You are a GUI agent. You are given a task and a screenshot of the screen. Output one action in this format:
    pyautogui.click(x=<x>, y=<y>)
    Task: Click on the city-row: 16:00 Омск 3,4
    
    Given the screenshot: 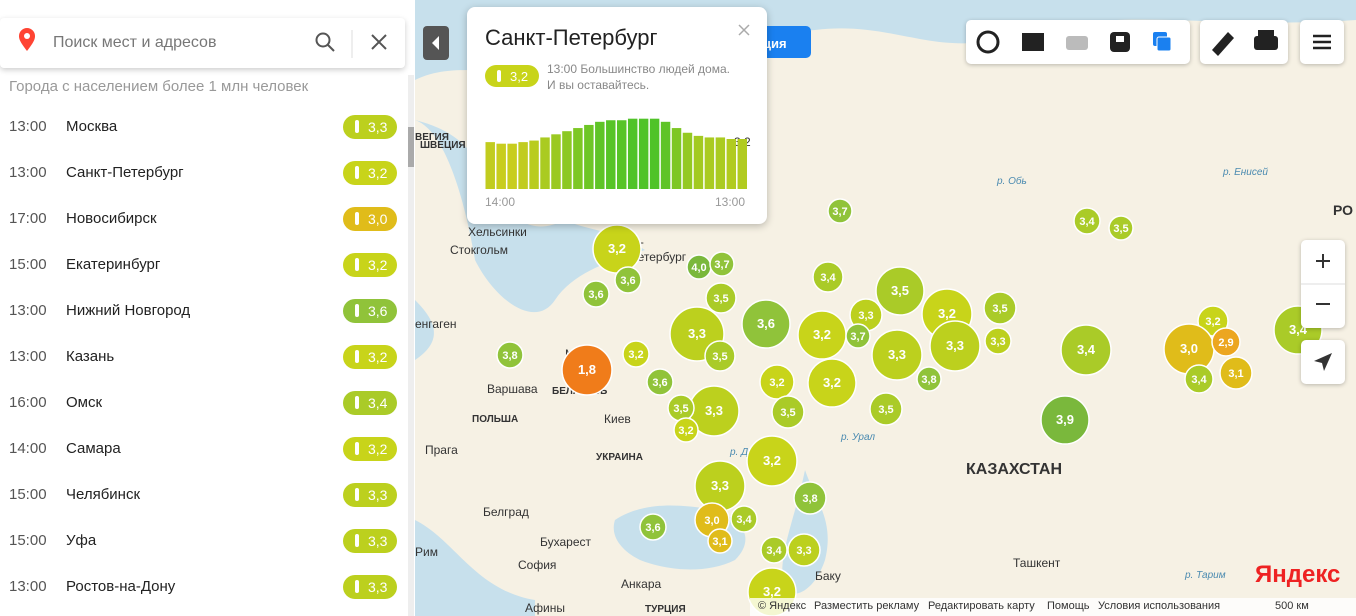 What is the action you would take?
    pyautogui.click(x=202, y=404)
    